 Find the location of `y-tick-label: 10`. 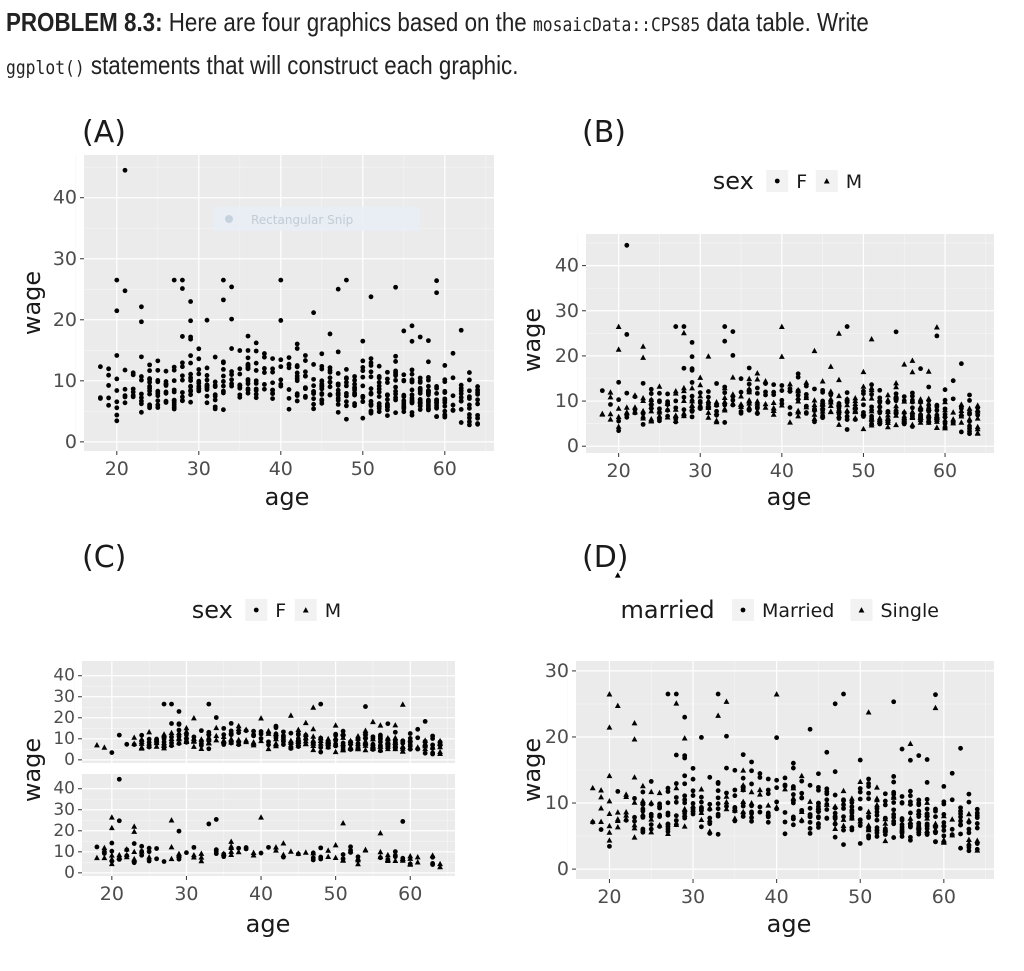

y-tick-label: 10 is located at coordinates (567, 401).